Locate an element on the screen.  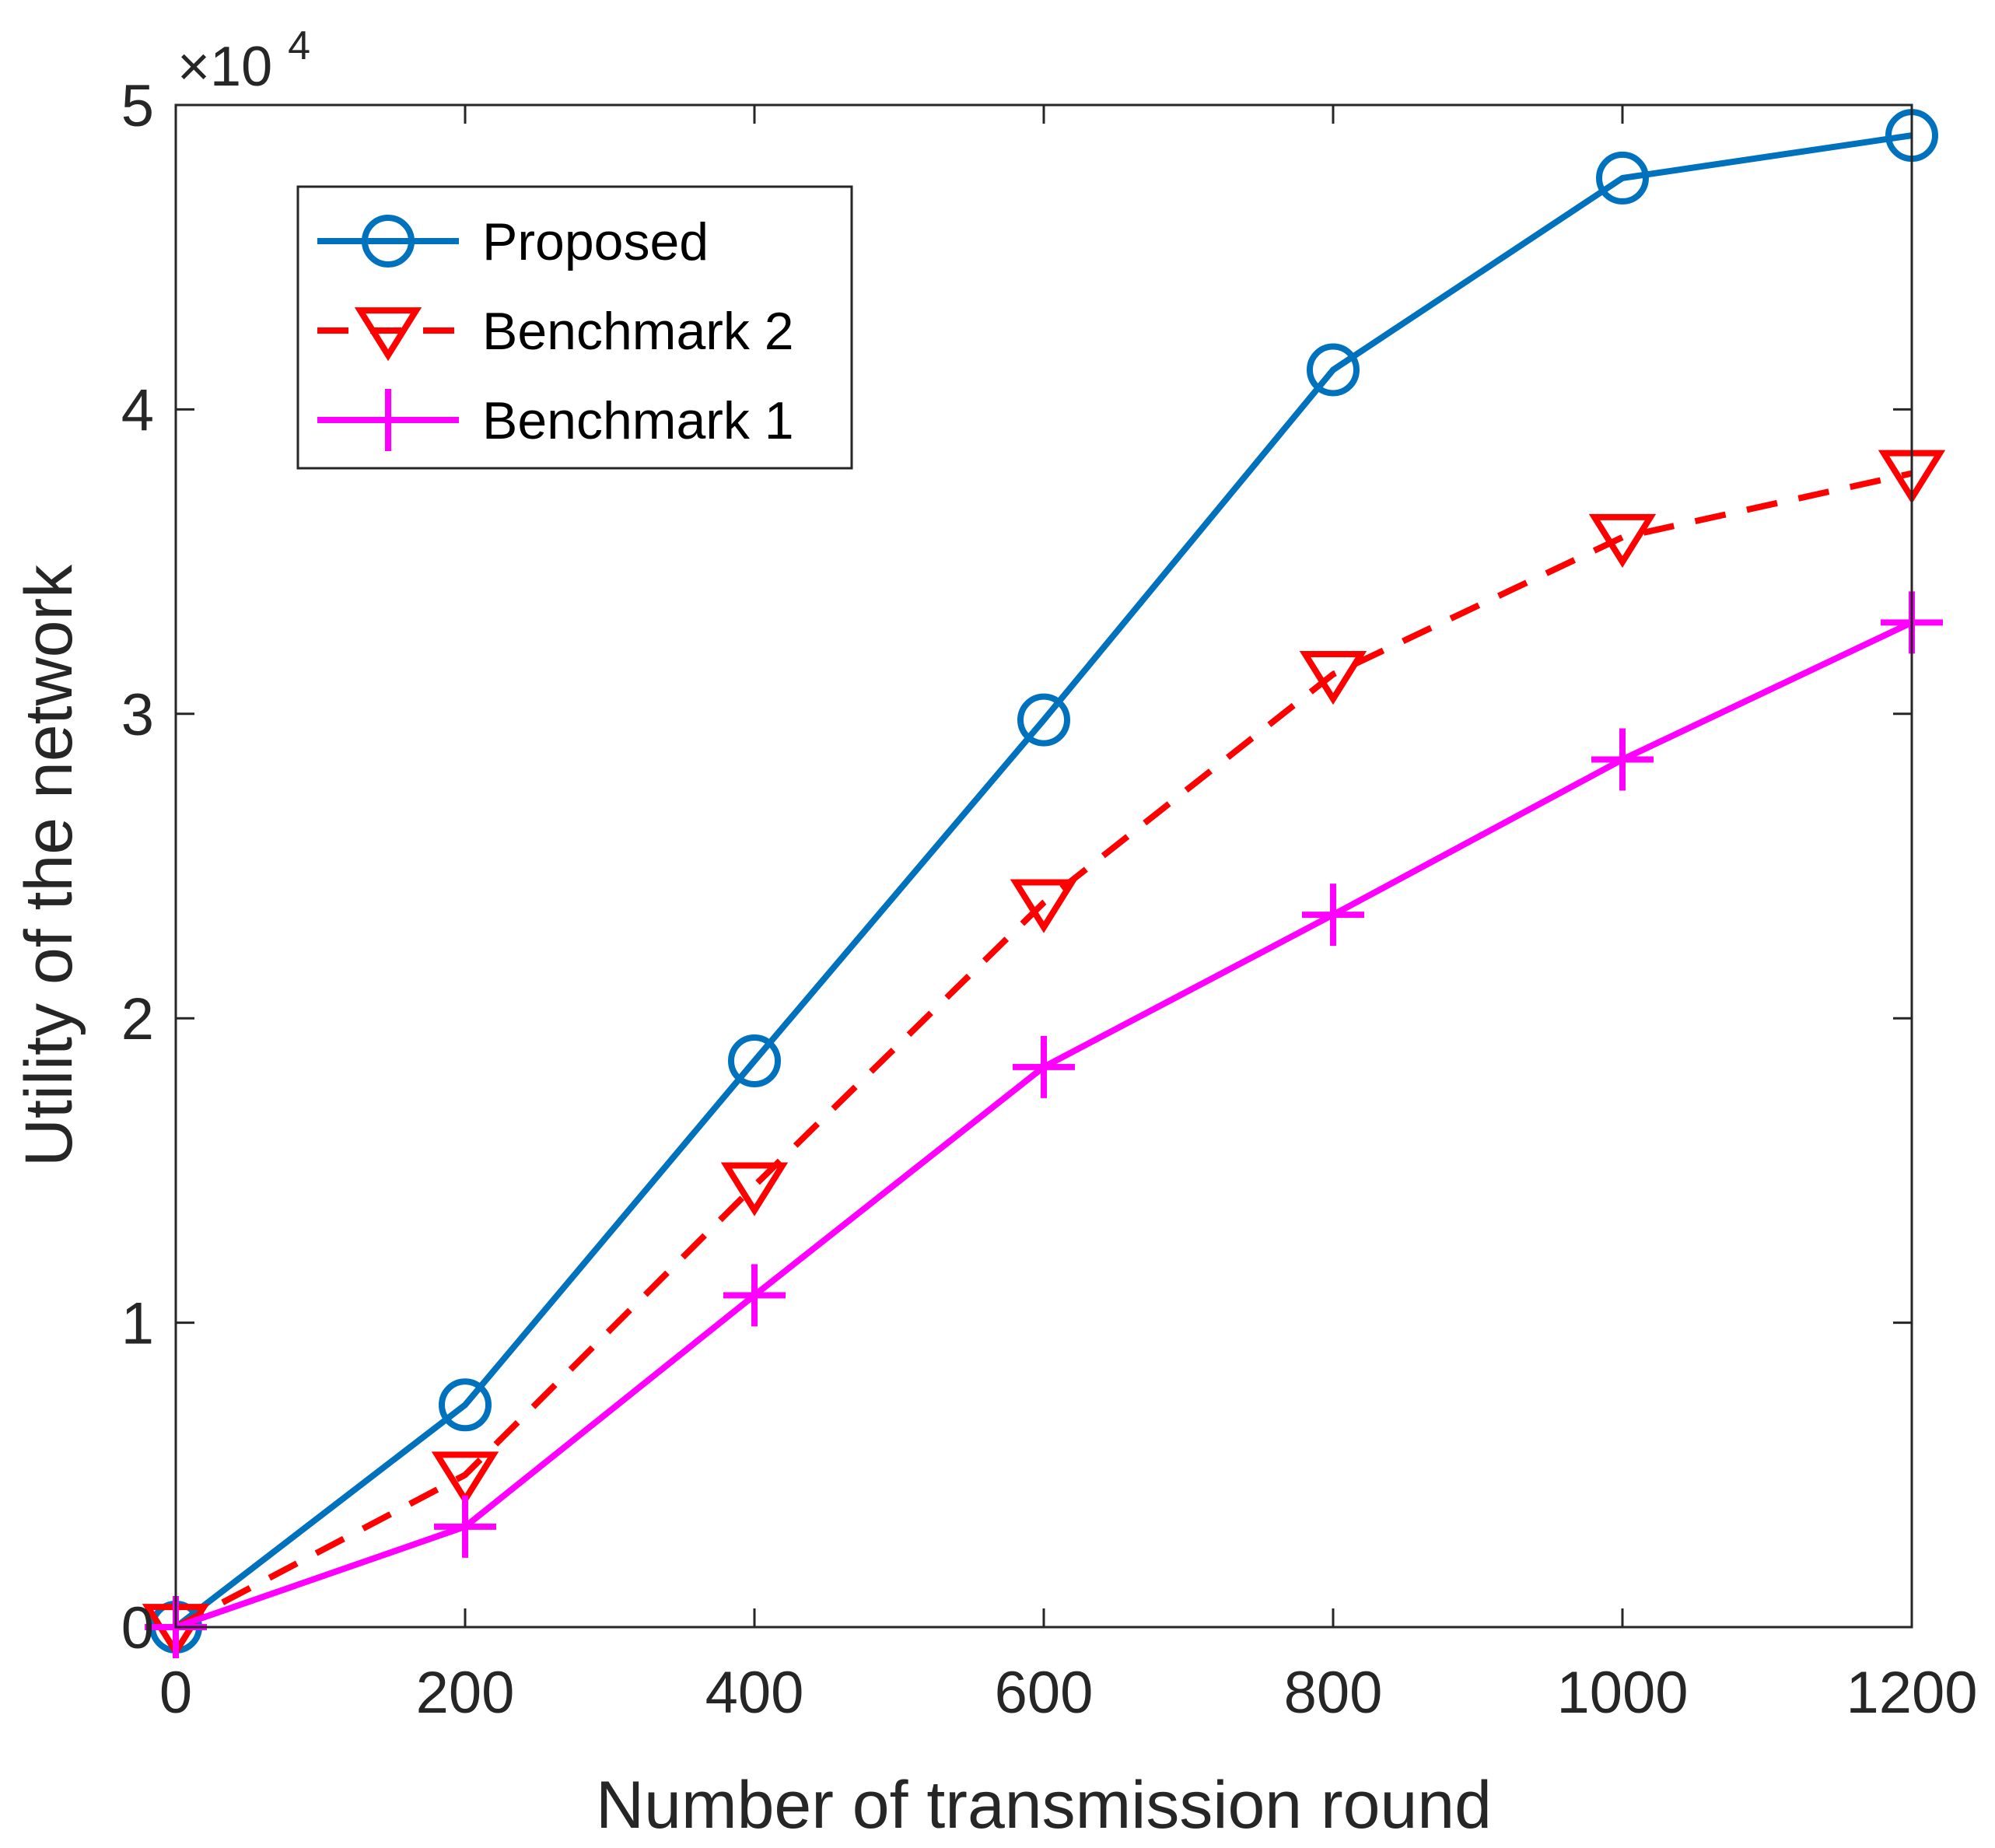
y-multiplier-label: ×10 4 is located at coordinates (244, 61).